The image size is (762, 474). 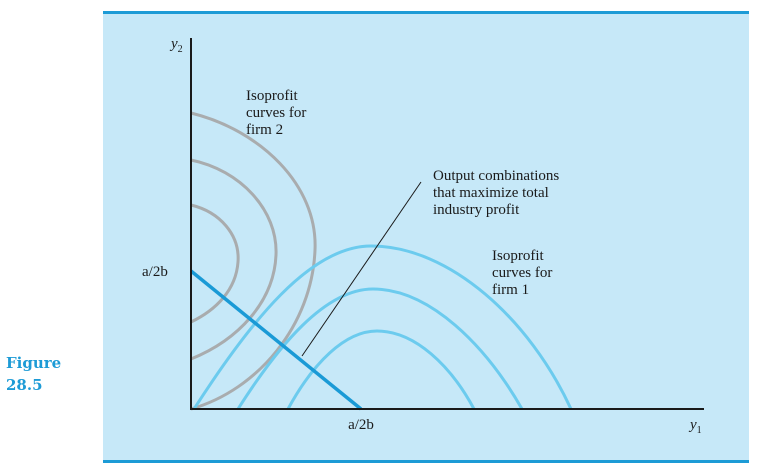 I want to click on profit-line-annotation-line-2: that maximize total, so click(x=491, y=193).